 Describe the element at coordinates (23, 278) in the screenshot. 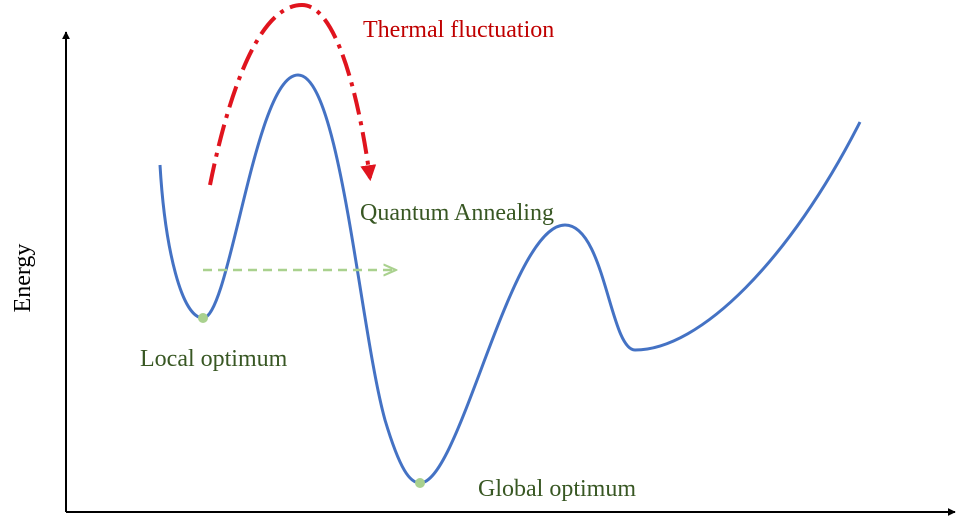

I see `y-axis-label: Energy` at that location.